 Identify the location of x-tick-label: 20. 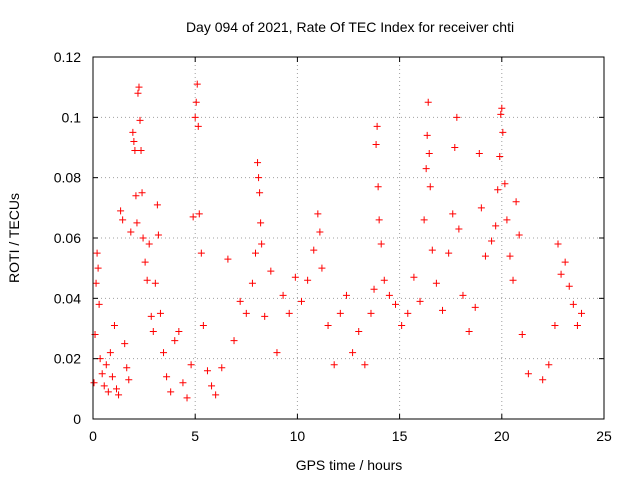
(502, 436).